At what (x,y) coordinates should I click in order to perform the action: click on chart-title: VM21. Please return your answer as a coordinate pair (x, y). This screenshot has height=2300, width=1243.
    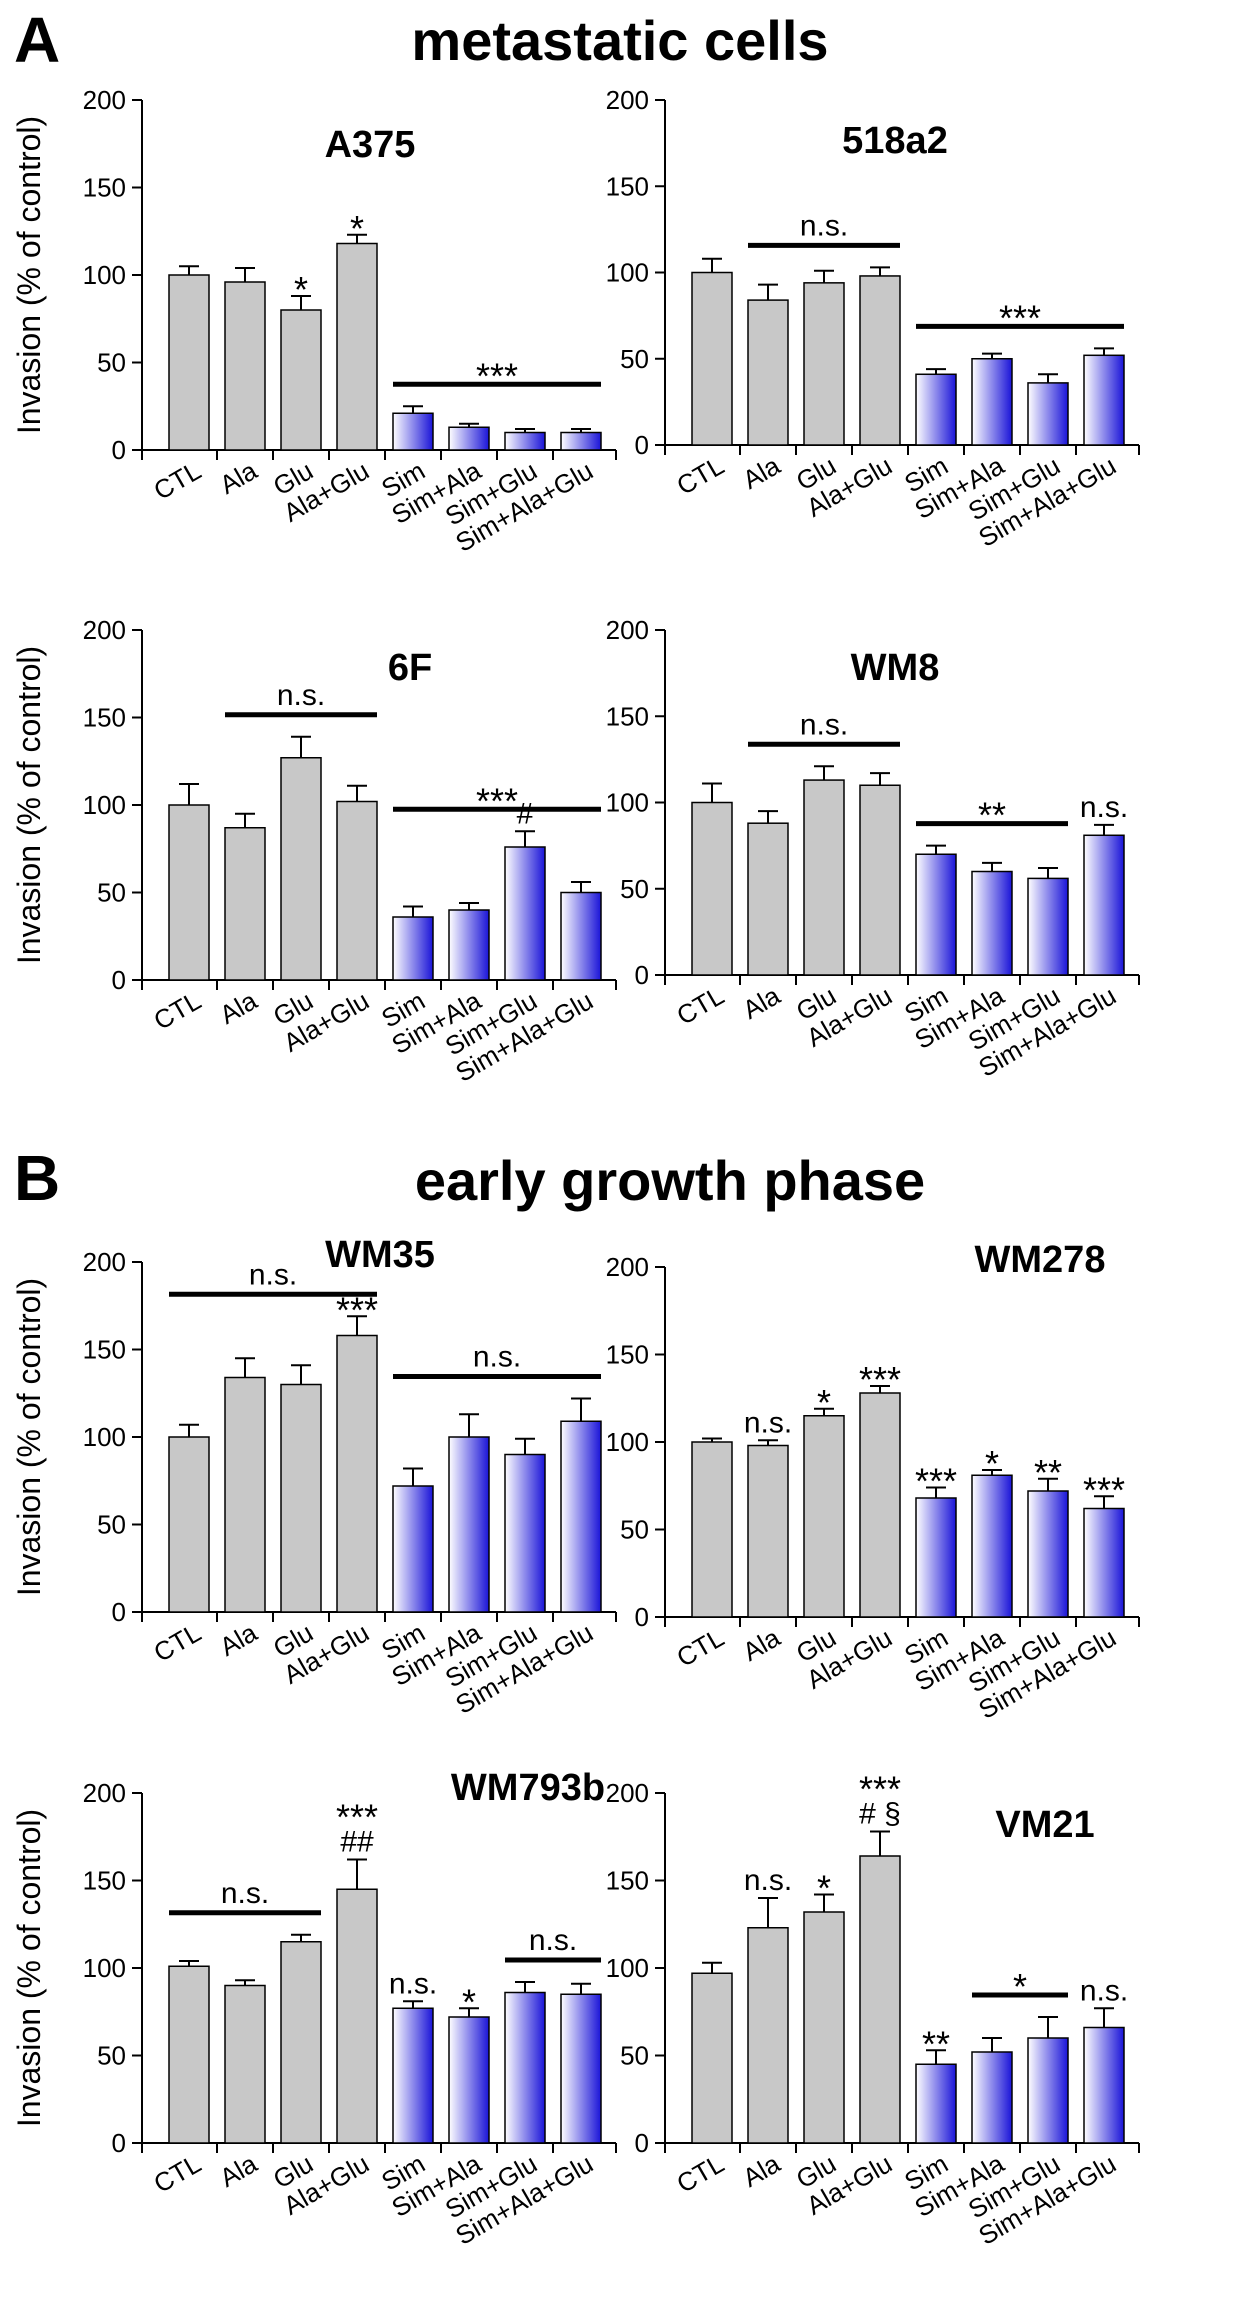
    Looking at the image, I should click on (1044, 1825).